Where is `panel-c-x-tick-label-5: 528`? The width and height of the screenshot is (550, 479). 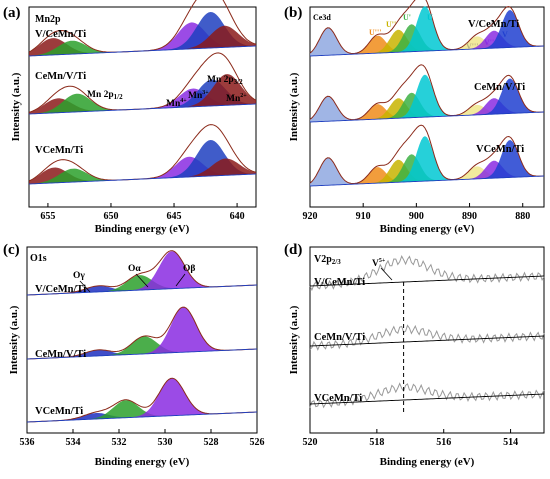
panel-c-x-tick-label-5: 528 is located at coordinates (211, 442).